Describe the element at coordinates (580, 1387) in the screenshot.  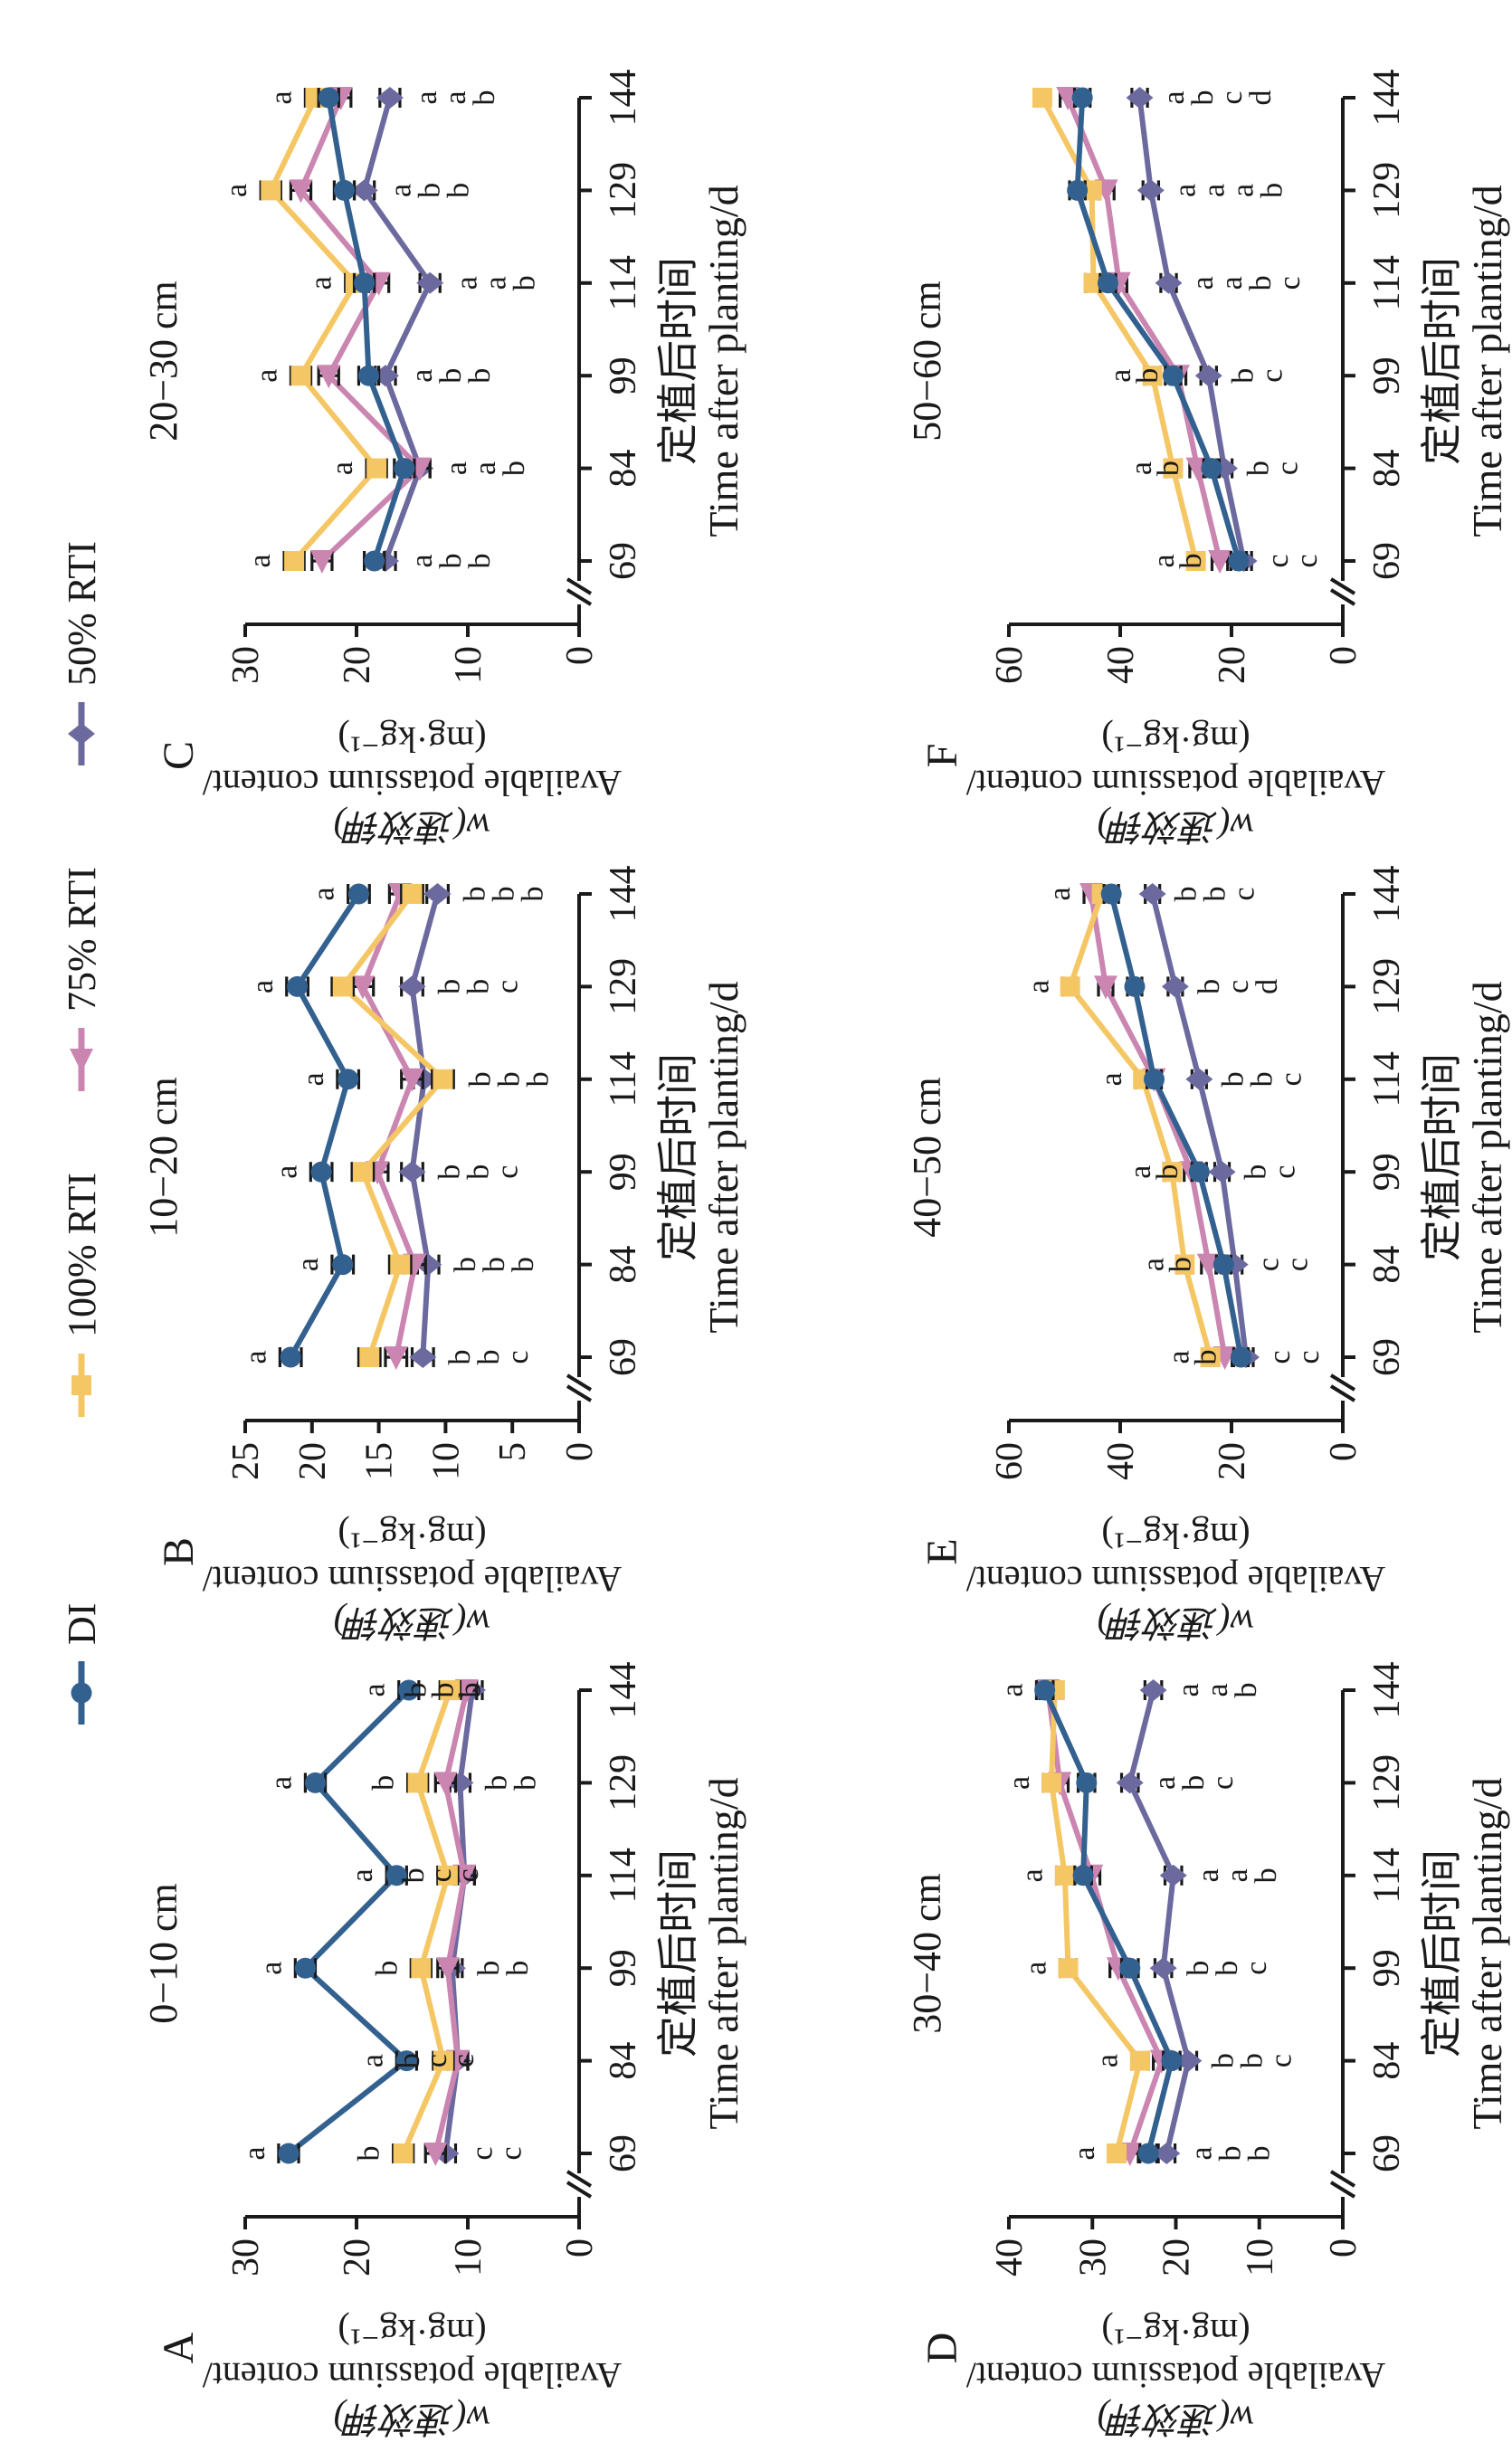
I see `axis-break-icon` at that location.